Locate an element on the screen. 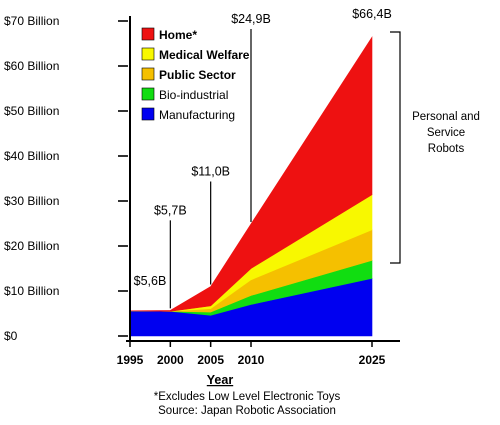 The image size is (500, 425). legend-label: Medical Welfare is located at coordinates (204, 55).